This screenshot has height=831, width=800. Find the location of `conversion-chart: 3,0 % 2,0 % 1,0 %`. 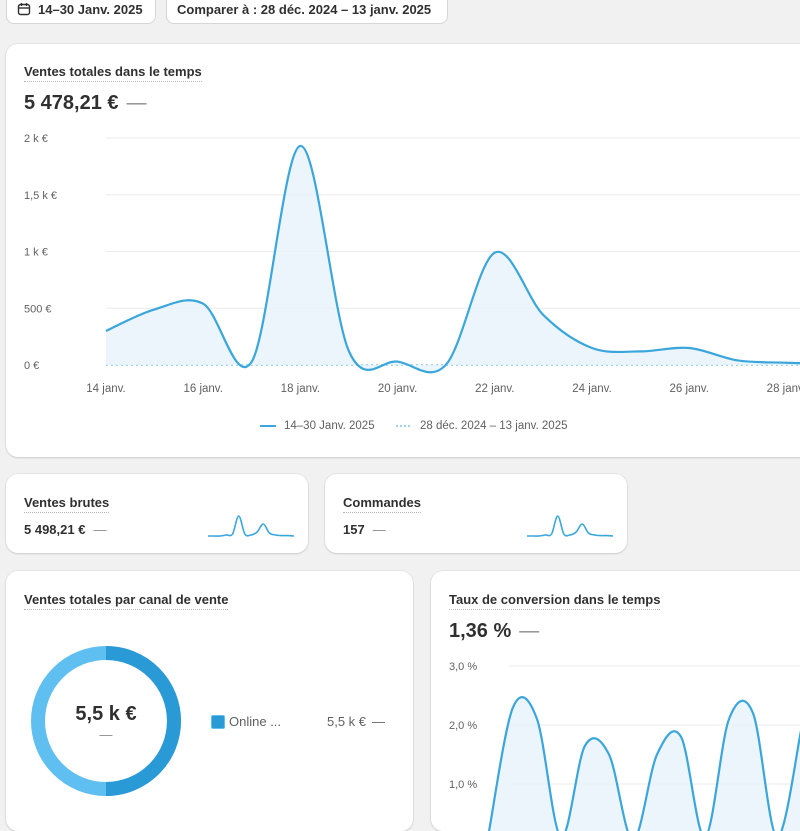

conversion-chart: 3,0 % 2,0 % 1,0 % is located at coordinates (615, 701).